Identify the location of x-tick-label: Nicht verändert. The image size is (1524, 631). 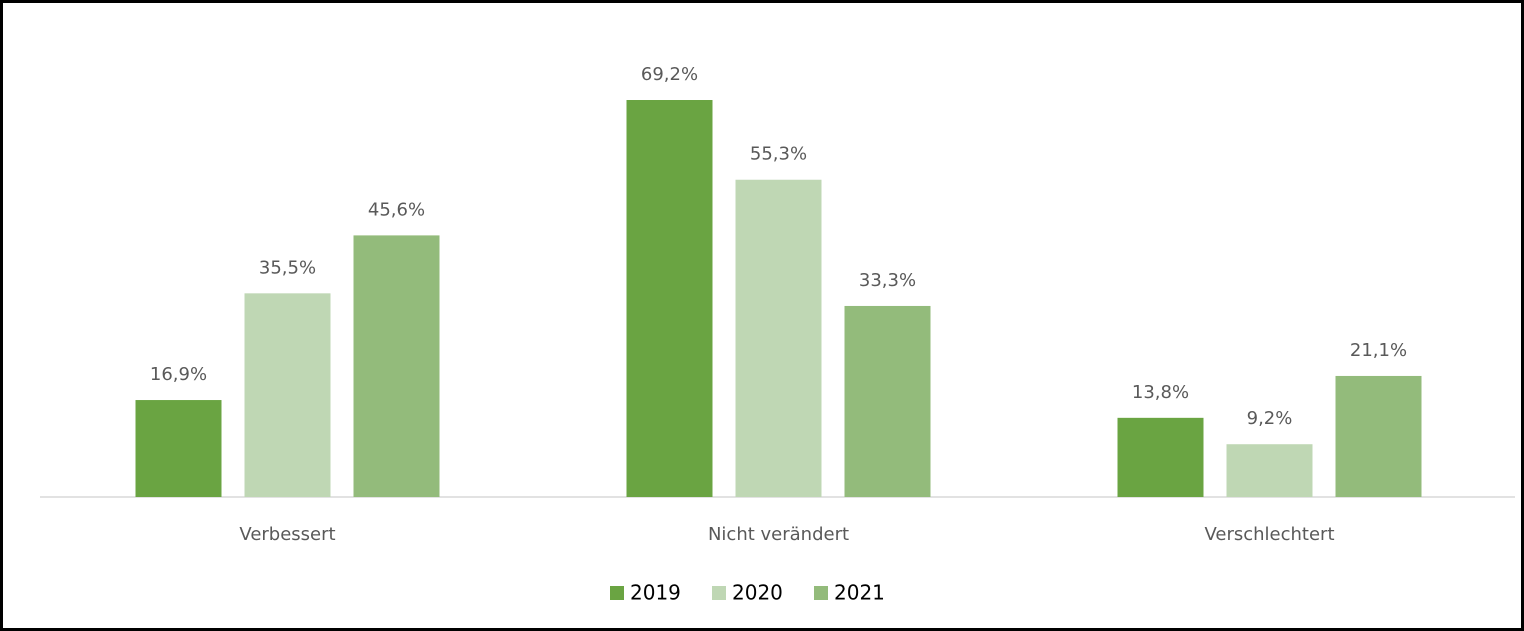
(778, 534).